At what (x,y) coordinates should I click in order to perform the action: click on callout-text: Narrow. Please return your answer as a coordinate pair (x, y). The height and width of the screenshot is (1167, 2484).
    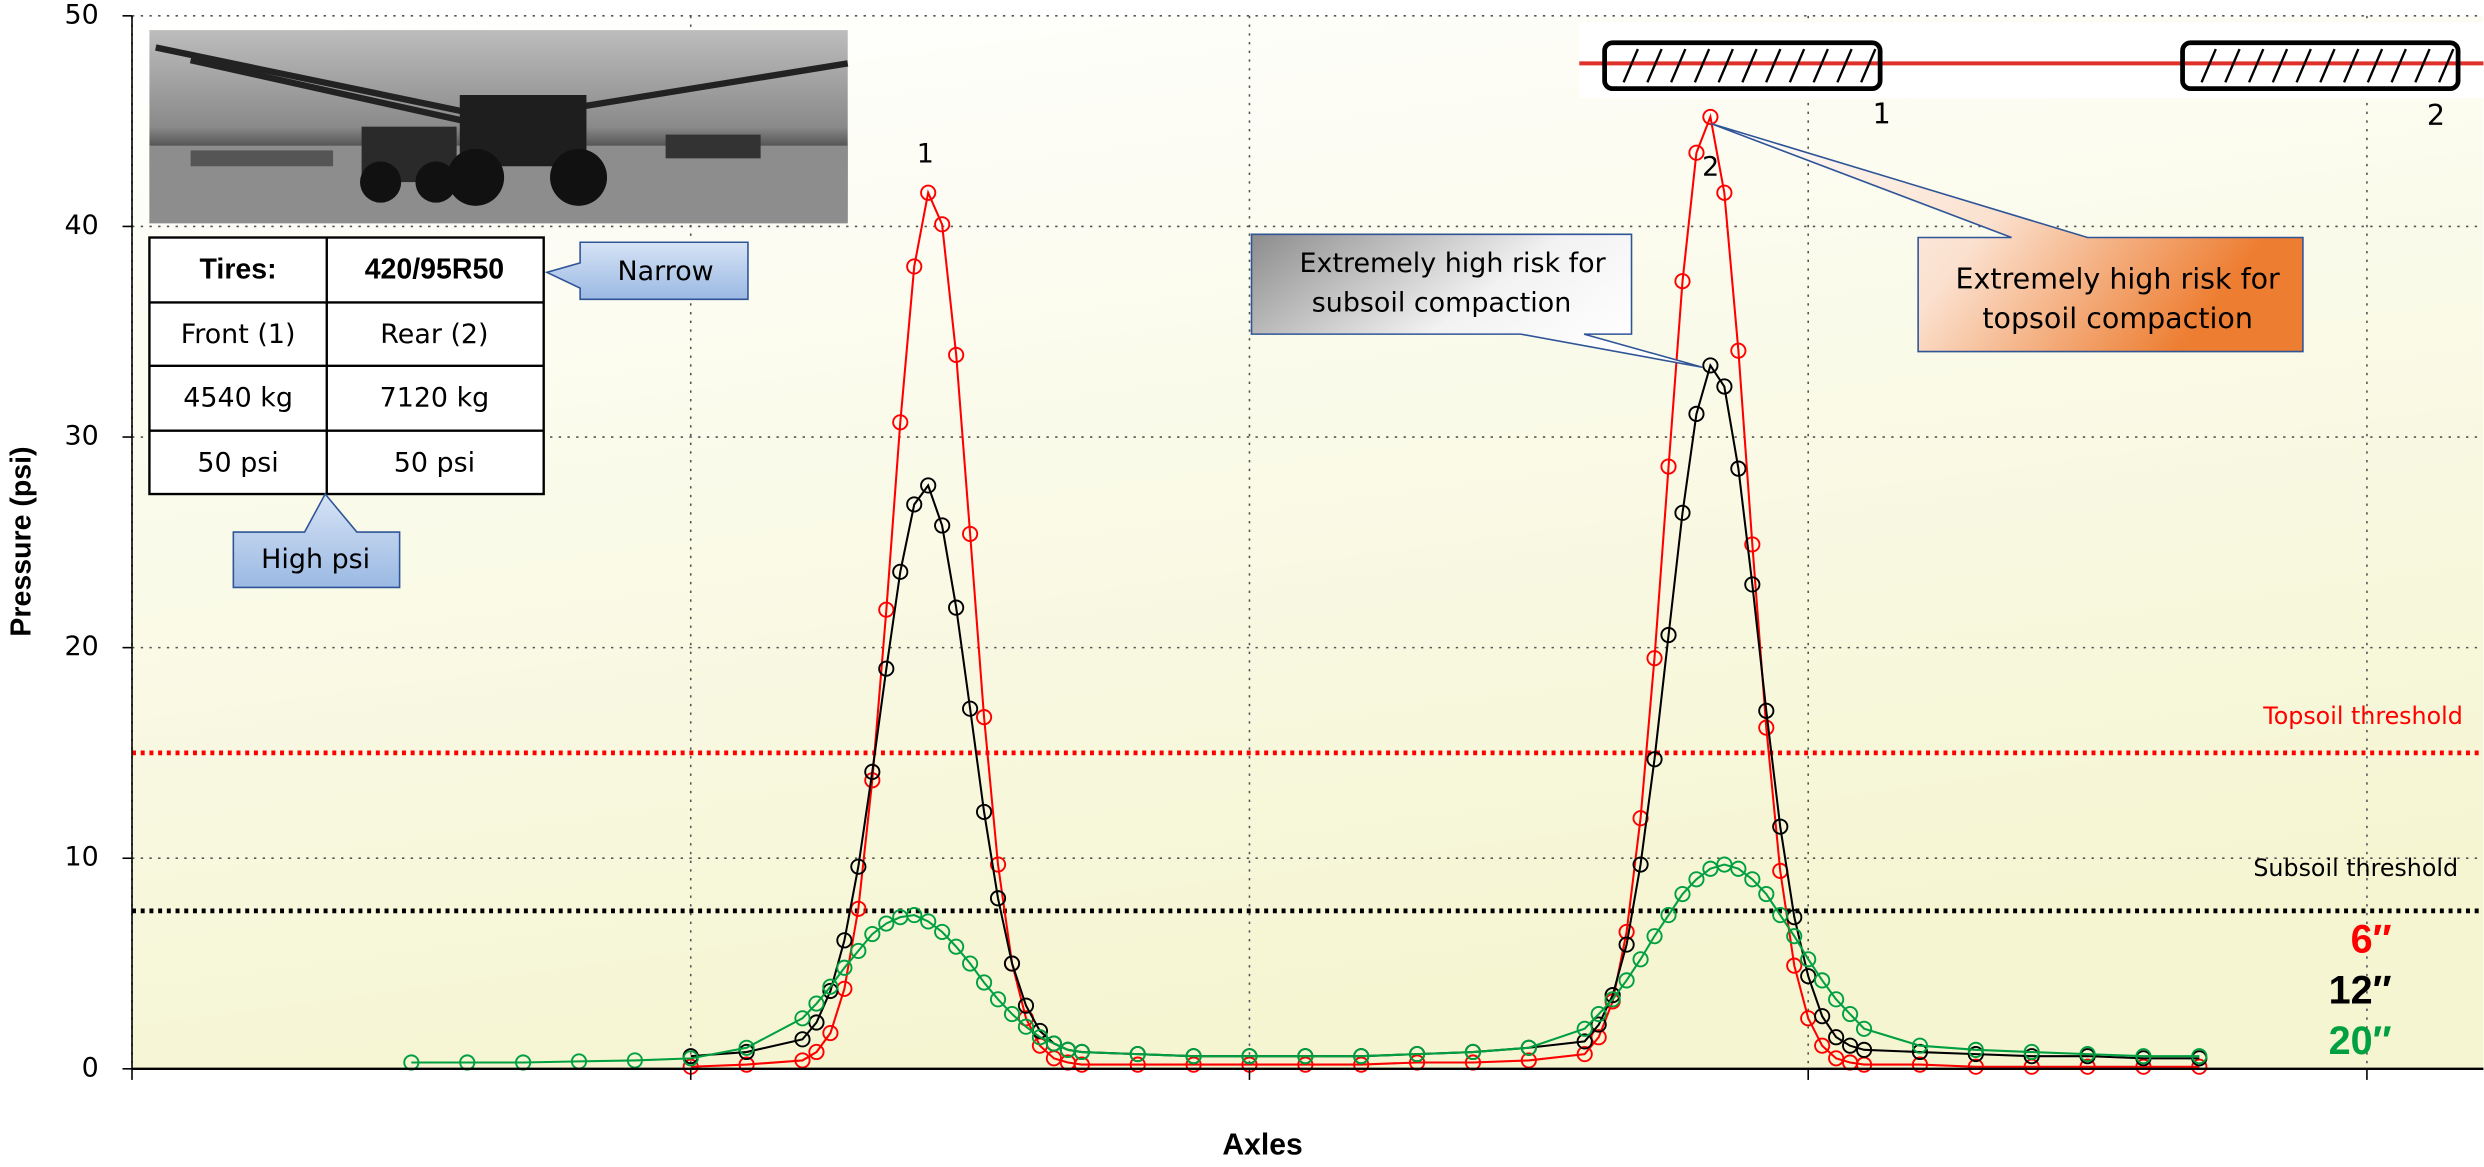
    Looking at the image, I should click on (666, 271).